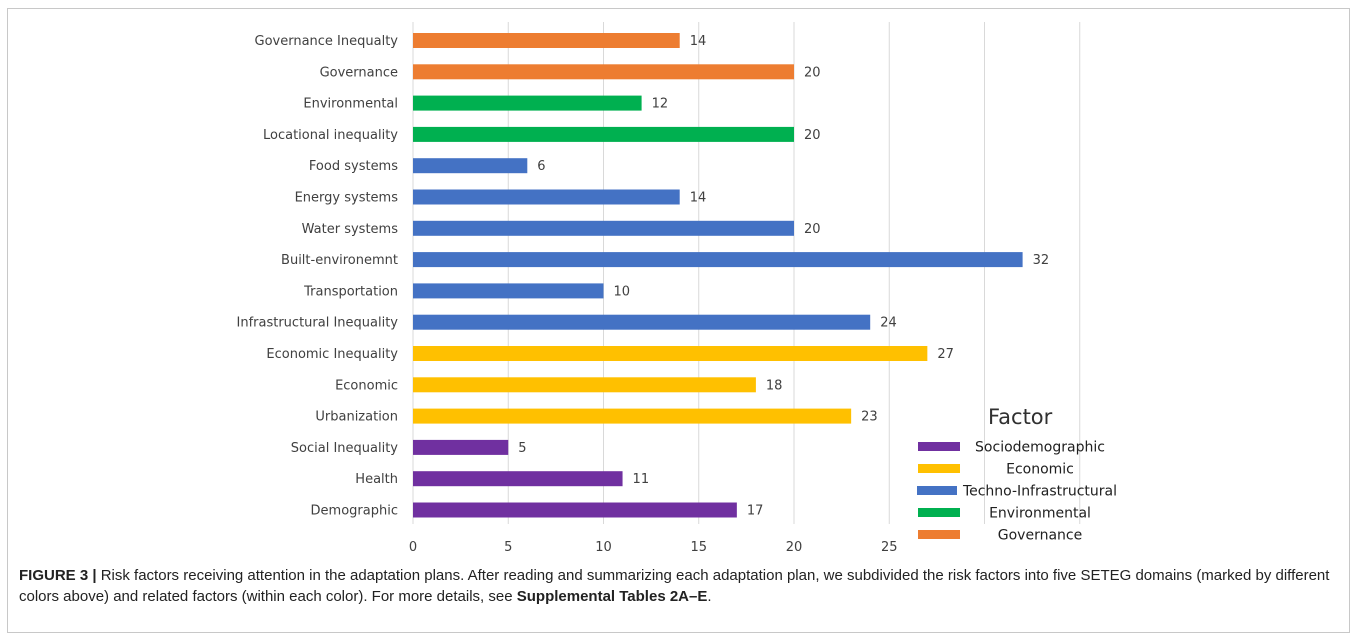 This screenshot has width=1357, height=641. Describe the element at coordinates (350, 104) in the screenshot. I see `category-label: Environmental` at that location.